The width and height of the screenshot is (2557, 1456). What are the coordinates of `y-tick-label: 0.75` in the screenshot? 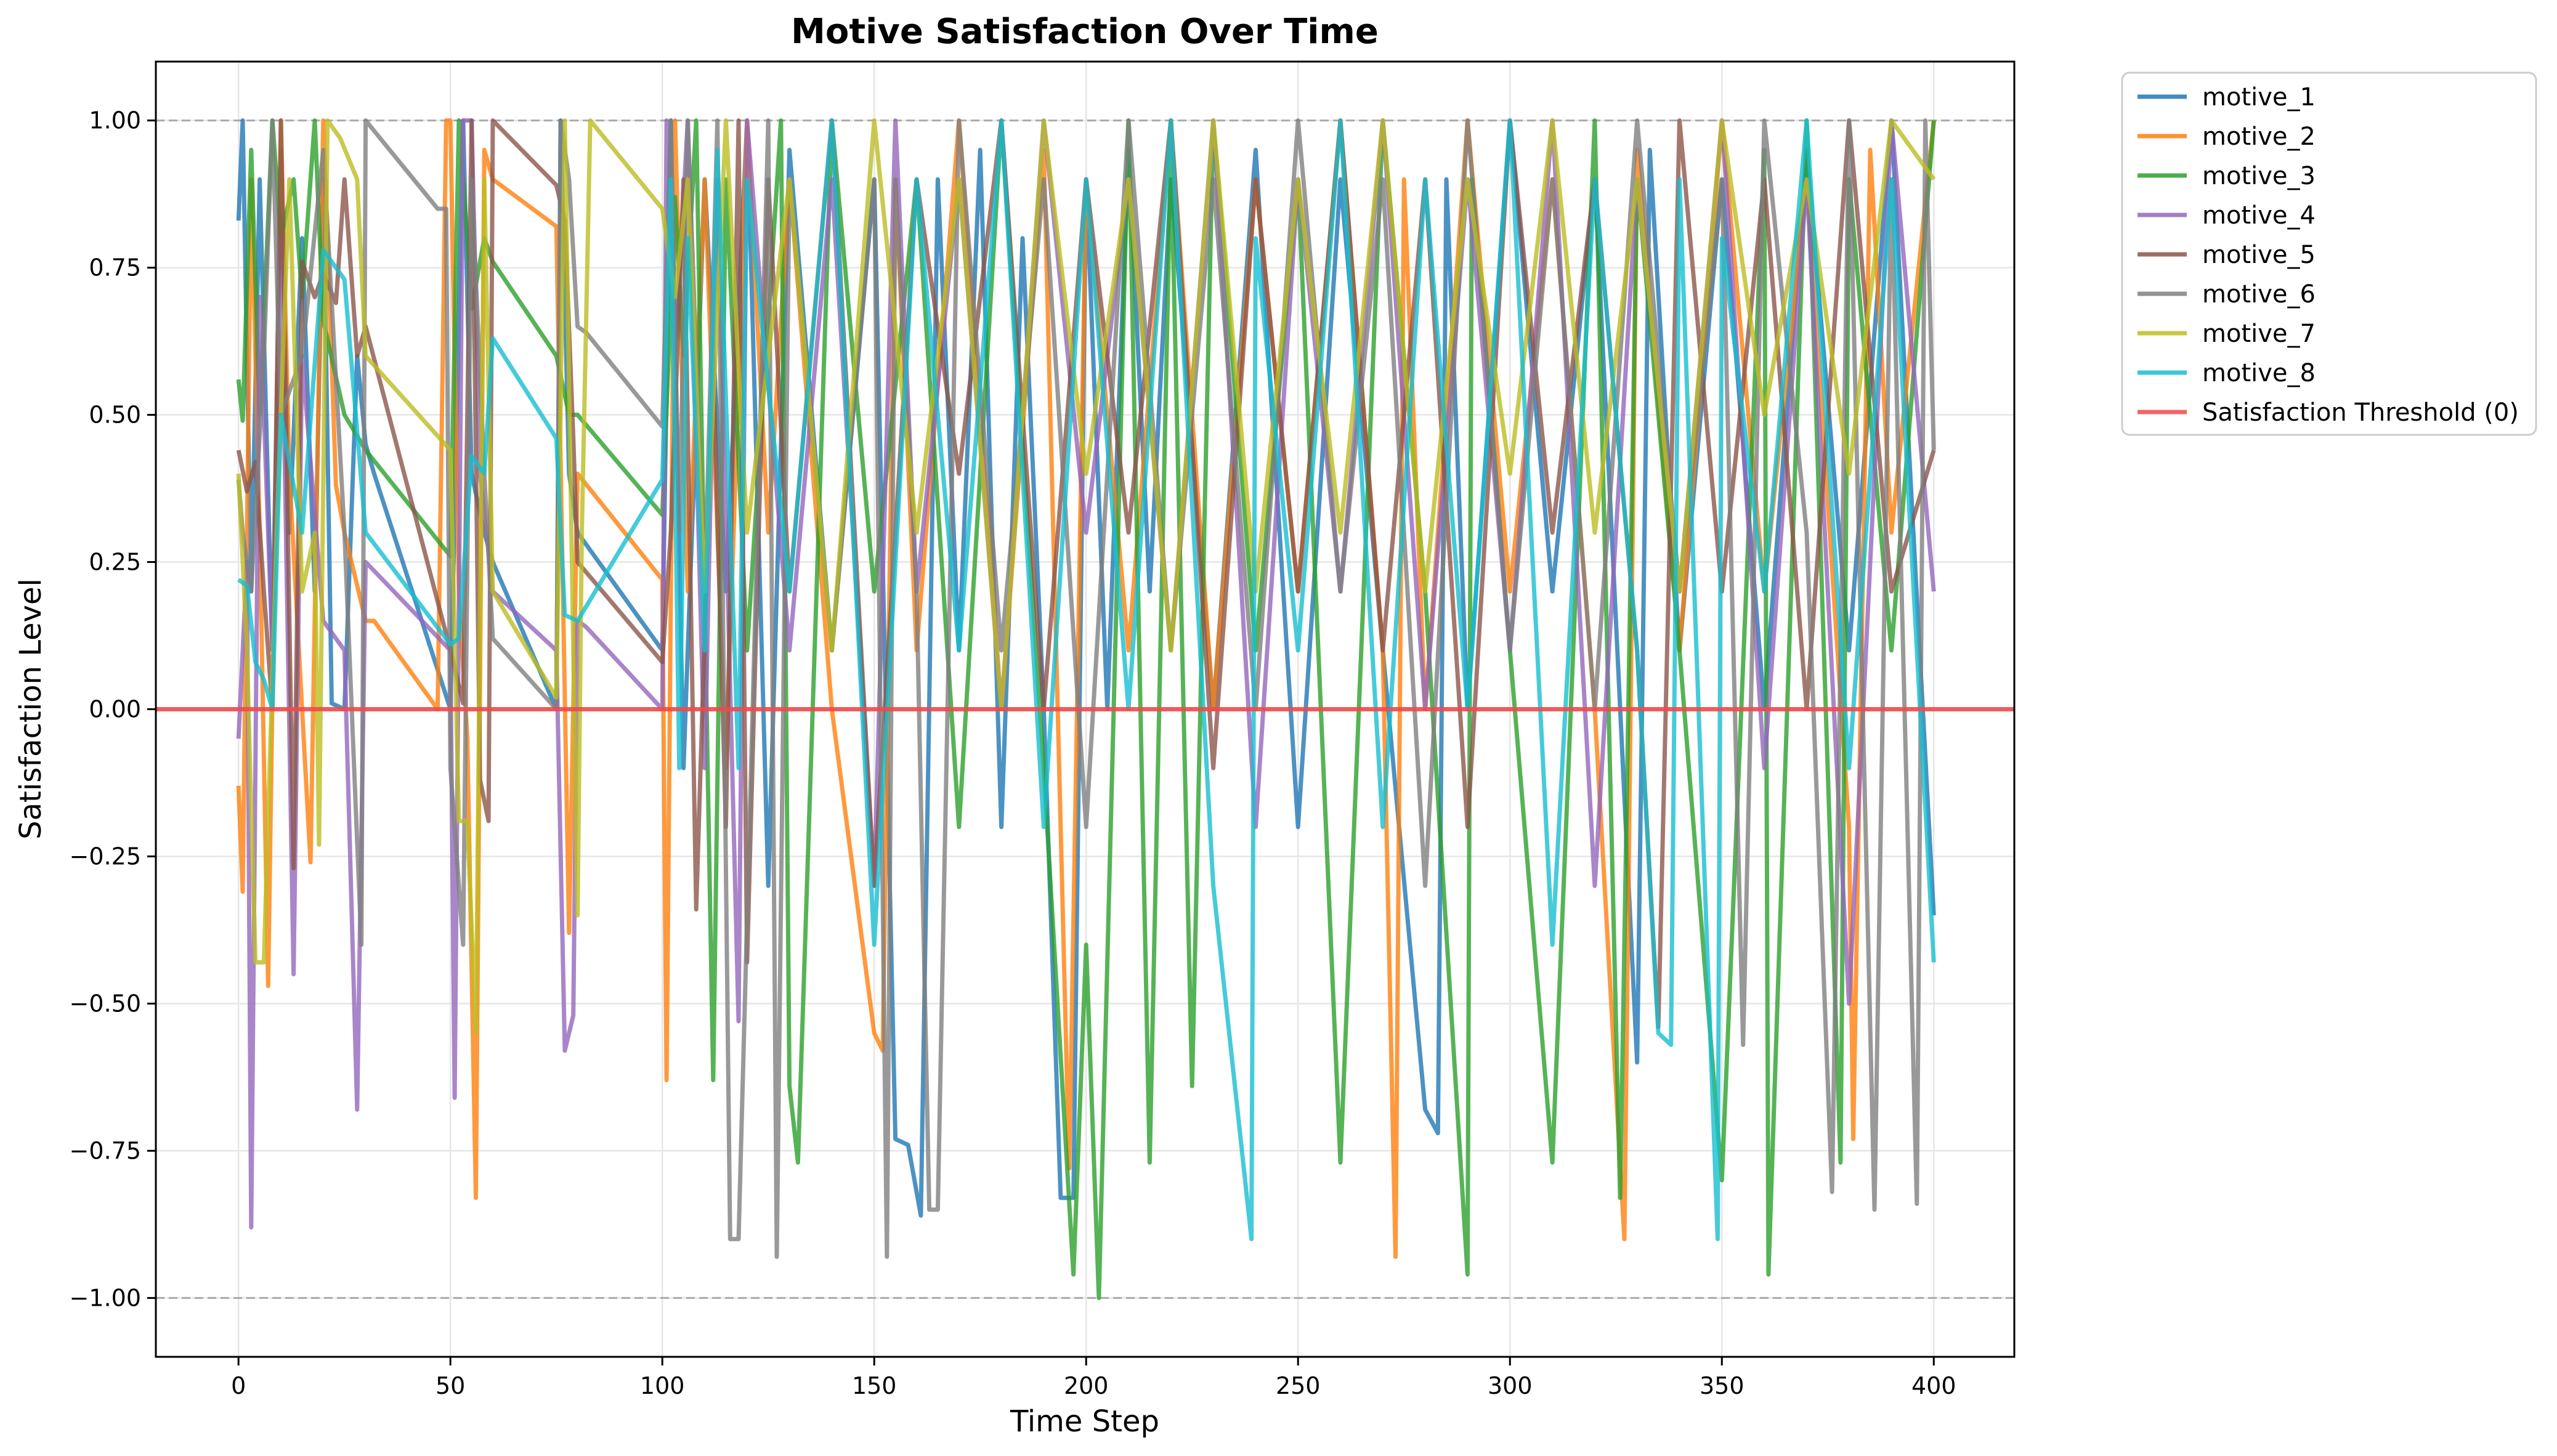 It's located at (115, 267).